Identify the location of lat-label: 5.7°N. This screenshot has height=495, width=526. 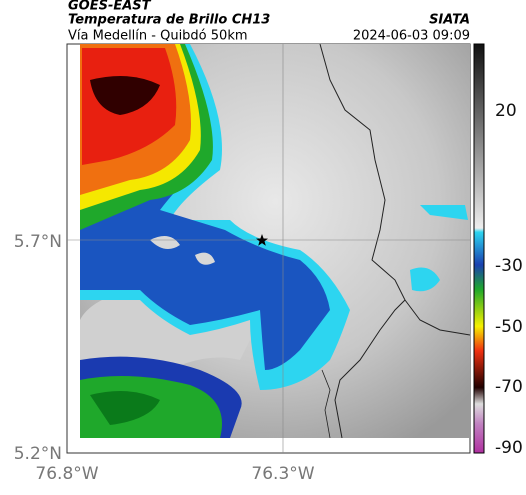
(38, 242).